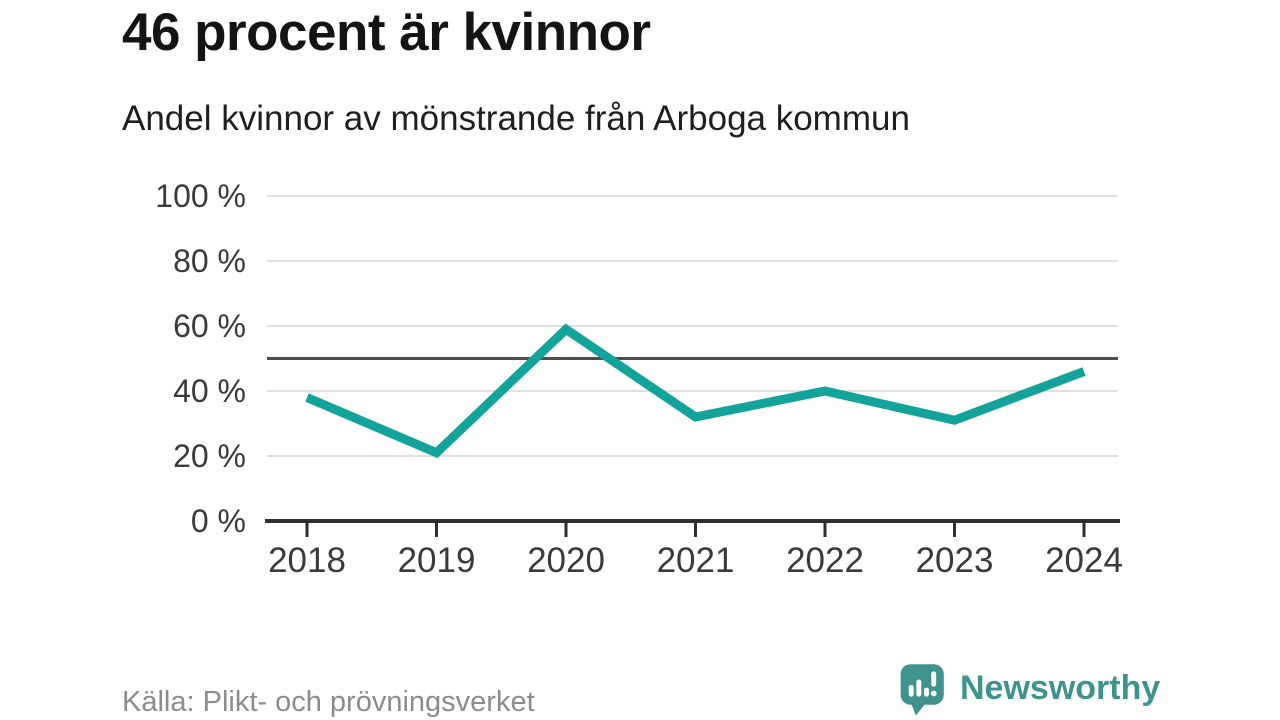  I want to click on x-axis-tick-label: 2023, so click(955, 560).